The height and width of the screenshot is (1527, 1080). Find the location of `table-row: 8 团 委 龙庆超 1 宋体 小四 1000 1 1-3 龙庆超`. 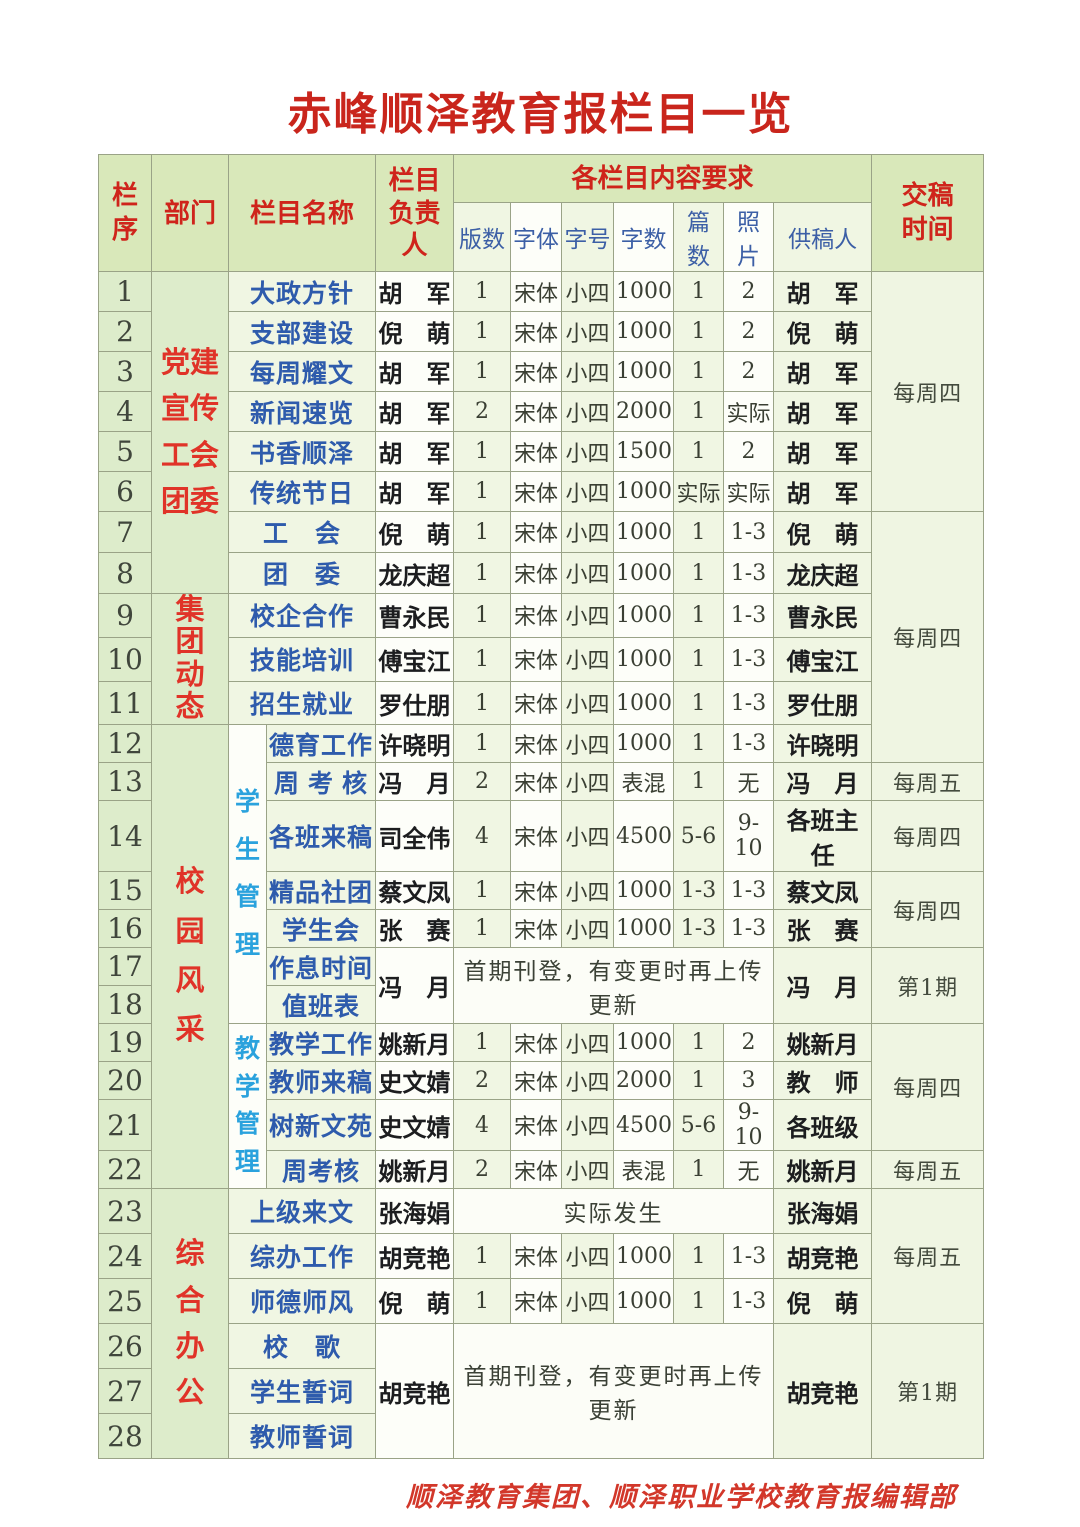

table-row: 8 团 委 龙庆超 1 宋体 小四 1000 1 1-3 龙庆超 is located at coordinates (541, 573).